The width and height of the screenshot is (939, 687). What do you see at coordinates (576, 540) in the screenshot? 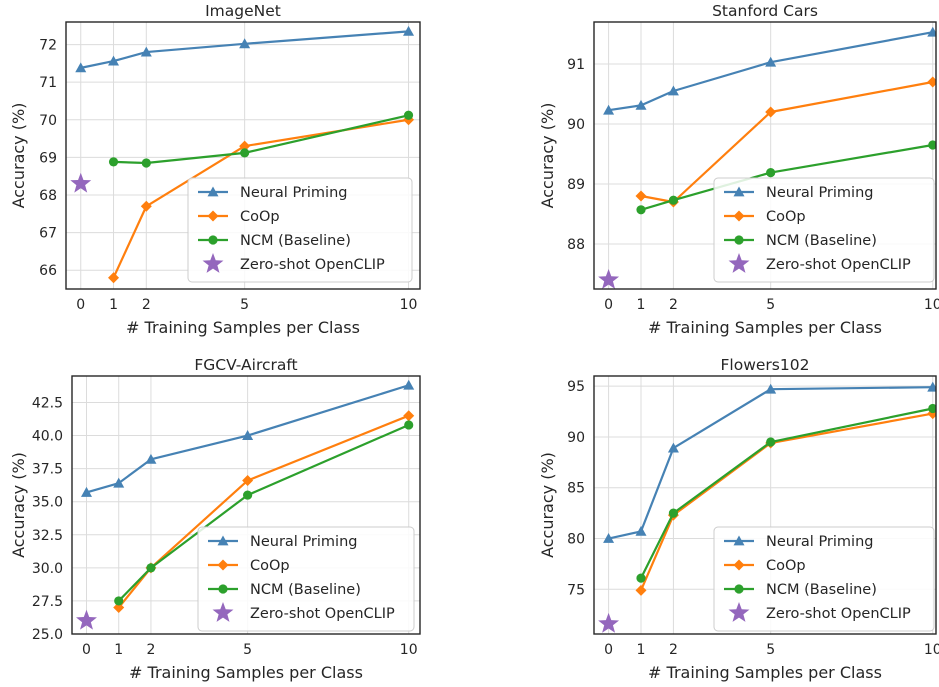
I see `y-tick-label: 80` at bounding box center [576, 540].